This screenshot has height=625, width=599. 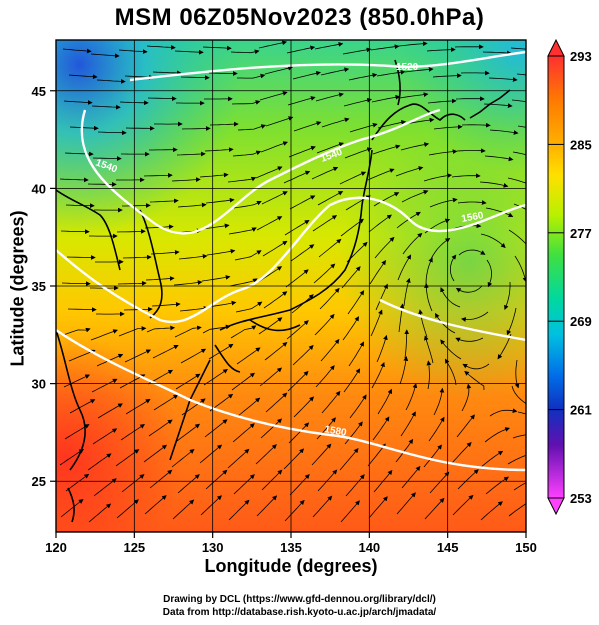 What do you see at coordinates (39, 481) in the screenshot?
I see `y-tick-label: 25` at bounding box center [39, 481].